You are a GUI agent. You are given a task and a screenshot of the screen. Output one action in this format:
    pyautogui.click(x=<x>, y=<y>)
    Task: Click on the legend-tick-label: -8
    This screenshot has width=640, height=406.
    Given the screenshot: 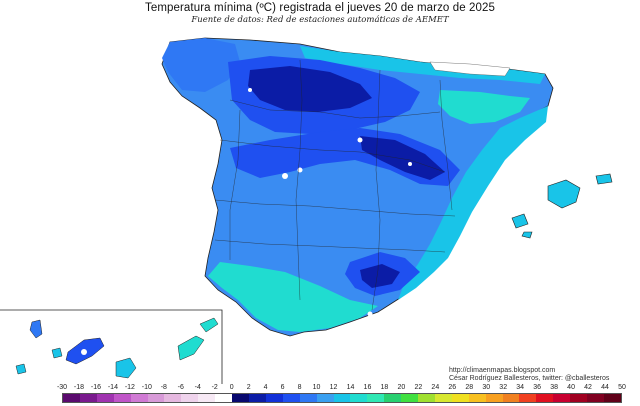 What is the action you would take?
    pyautogui.click(x=163, y=387)
    